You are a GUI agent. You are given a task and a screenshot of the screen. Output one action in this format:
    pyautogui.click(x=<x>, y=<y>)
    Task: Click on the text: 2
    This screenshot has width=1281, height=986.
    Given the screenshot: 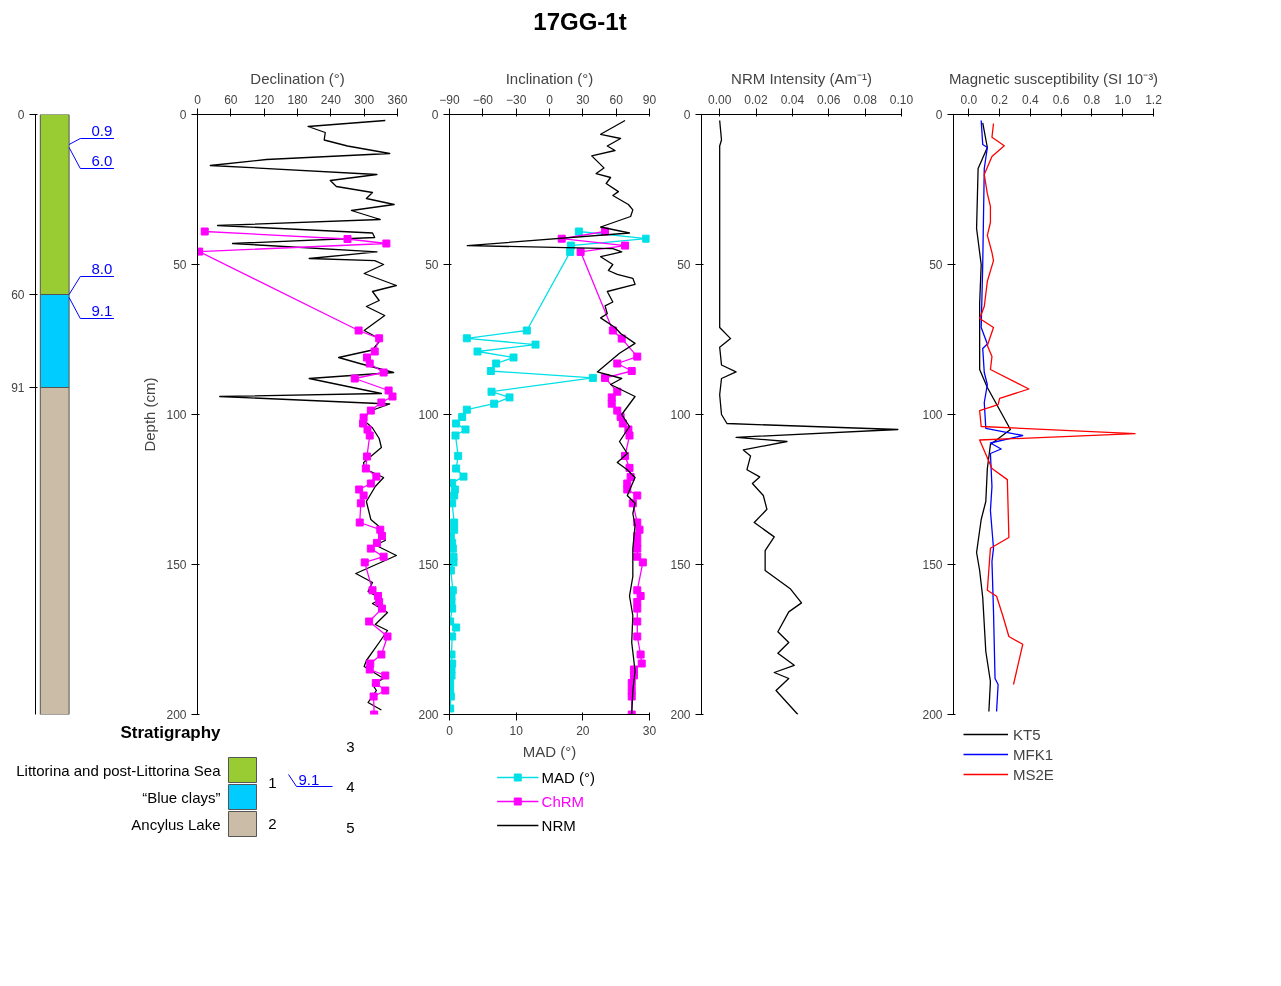 What is the action you would take?
    pyautogui.click(x=272, y=823)
    